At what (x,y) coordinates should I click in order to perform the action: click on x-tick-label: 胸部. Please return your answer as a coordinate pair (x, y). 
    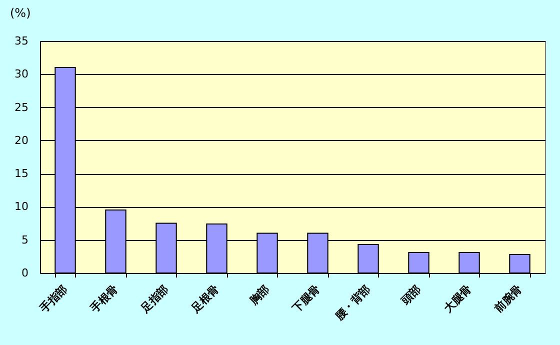
    Looking at the image, I should click on (259, 295).